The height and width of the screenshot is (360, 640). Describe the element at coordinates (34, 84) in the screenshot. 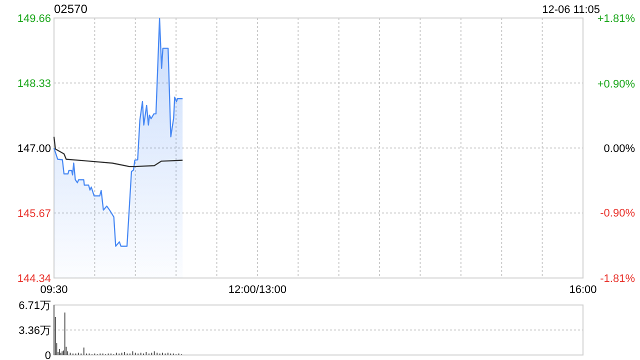

I see `y-tick-label: 148.33` at that location.